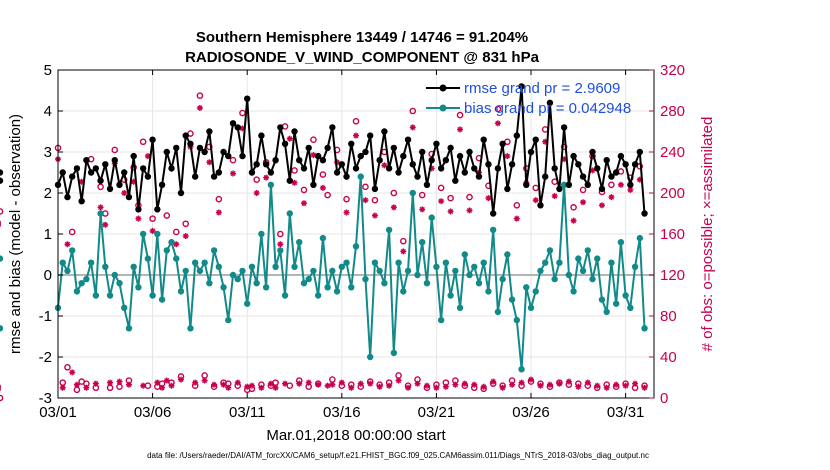 The width and height of the screenshot is (830, 470). I want to click on x-tick-label: 03/16, so click(342, 412).